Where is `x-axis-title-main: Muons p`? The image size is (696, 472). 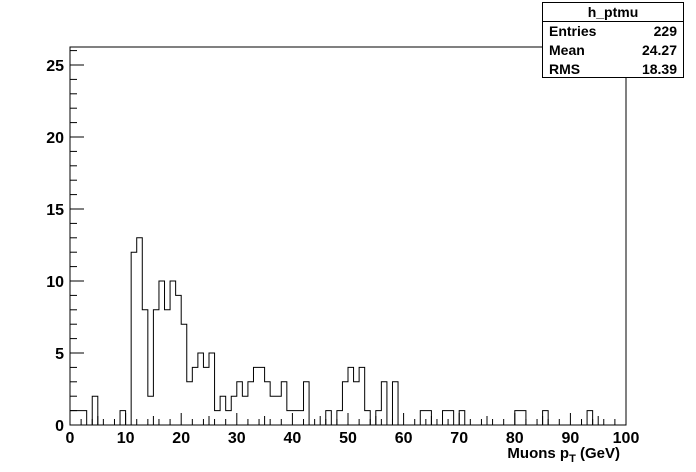 x-axis-title-main: Muons p is located at coordinates (538, 453).